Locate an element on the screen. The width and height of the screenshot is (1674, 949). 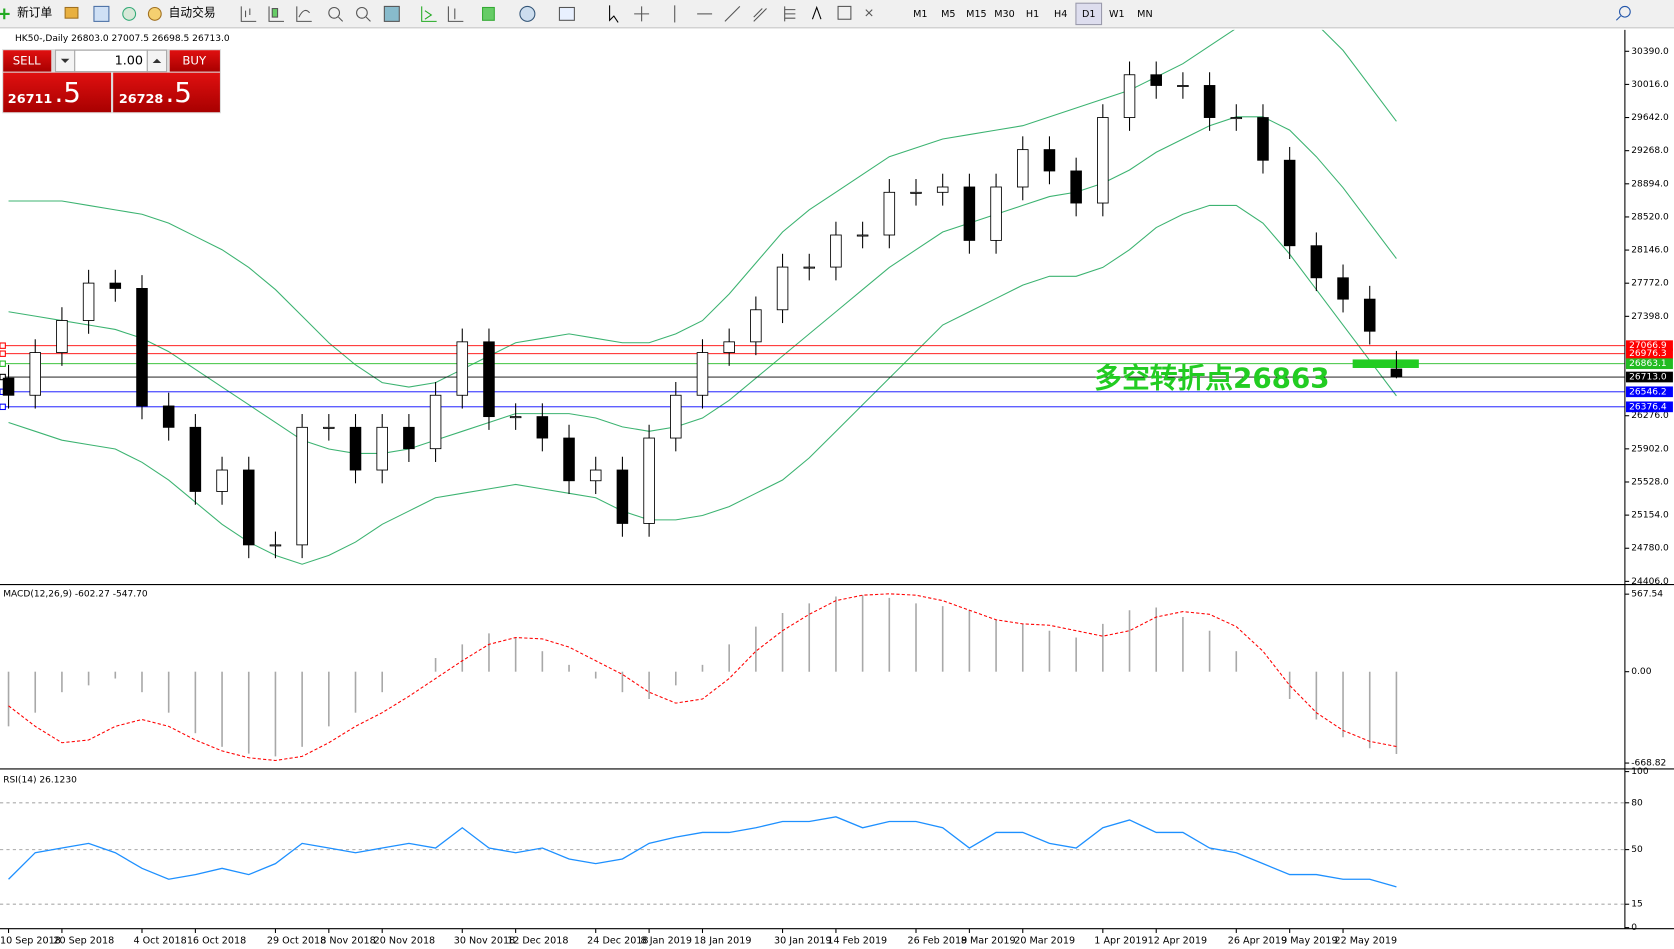
macd-title: MACD(12,26,9) -602.27 -547.70 is located at coordinates (75, 595).